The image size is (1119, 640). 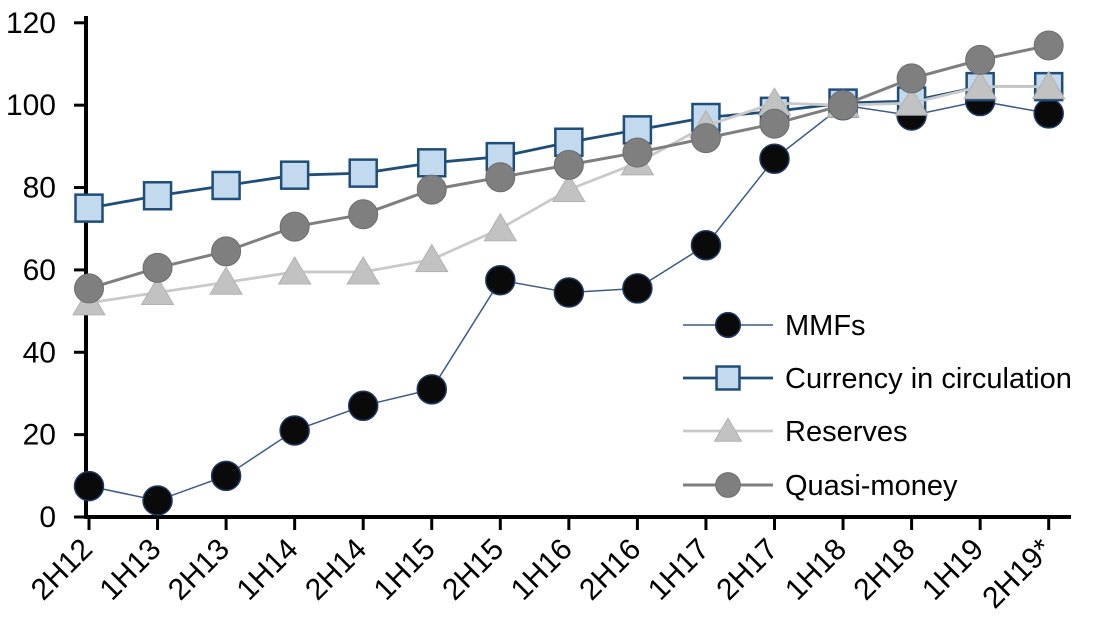 I want to click on marker-quasi-money-2h16, so click(x=637, y=152).